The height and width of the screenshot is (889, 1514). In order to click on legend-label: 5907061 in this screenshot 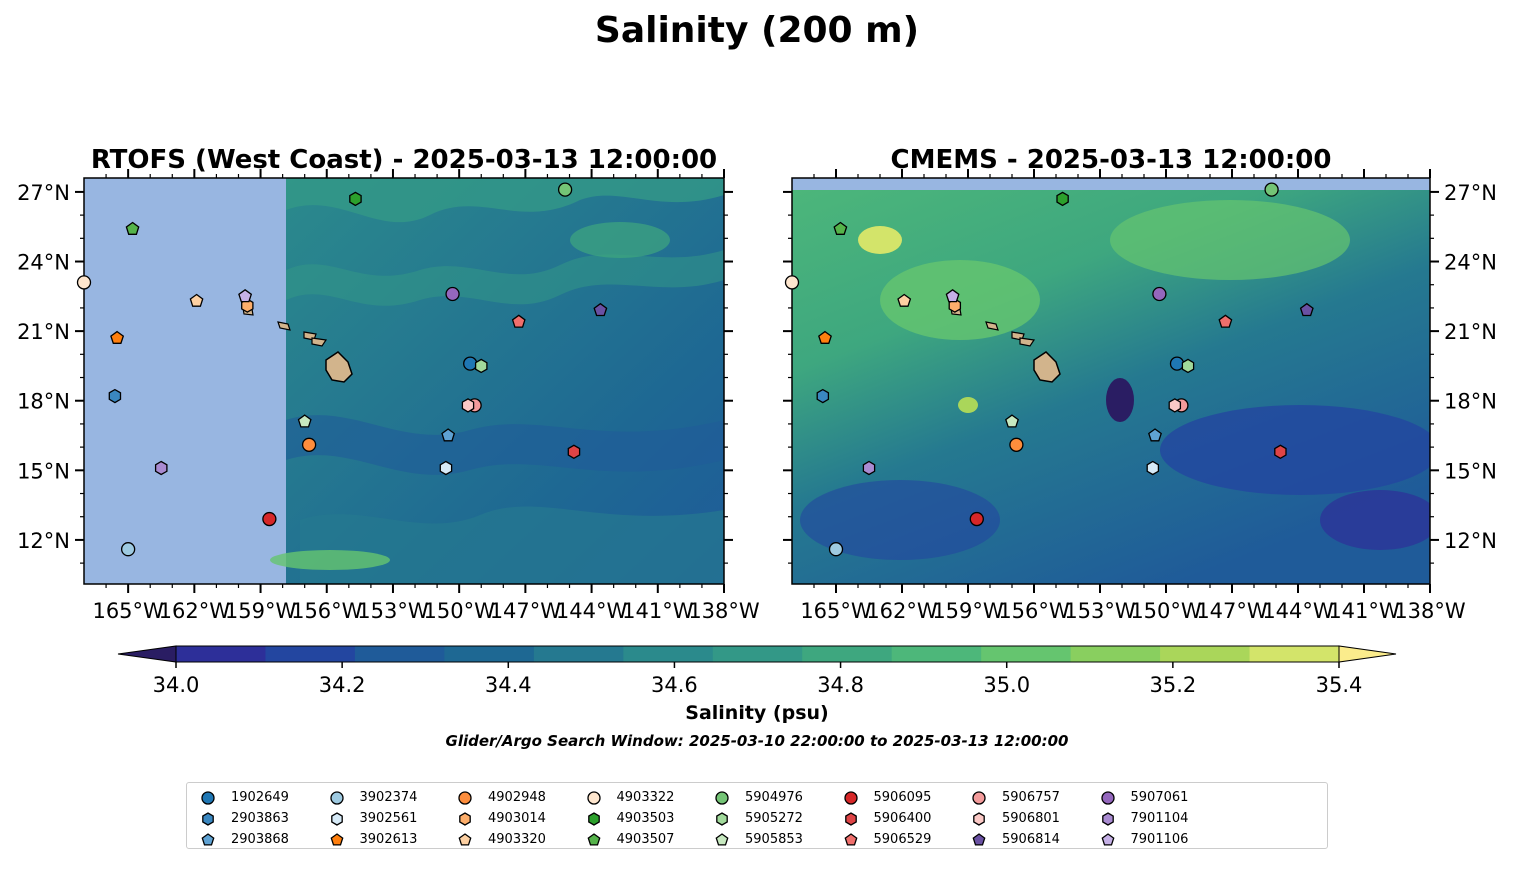, I will do `click(1159, 797)`.